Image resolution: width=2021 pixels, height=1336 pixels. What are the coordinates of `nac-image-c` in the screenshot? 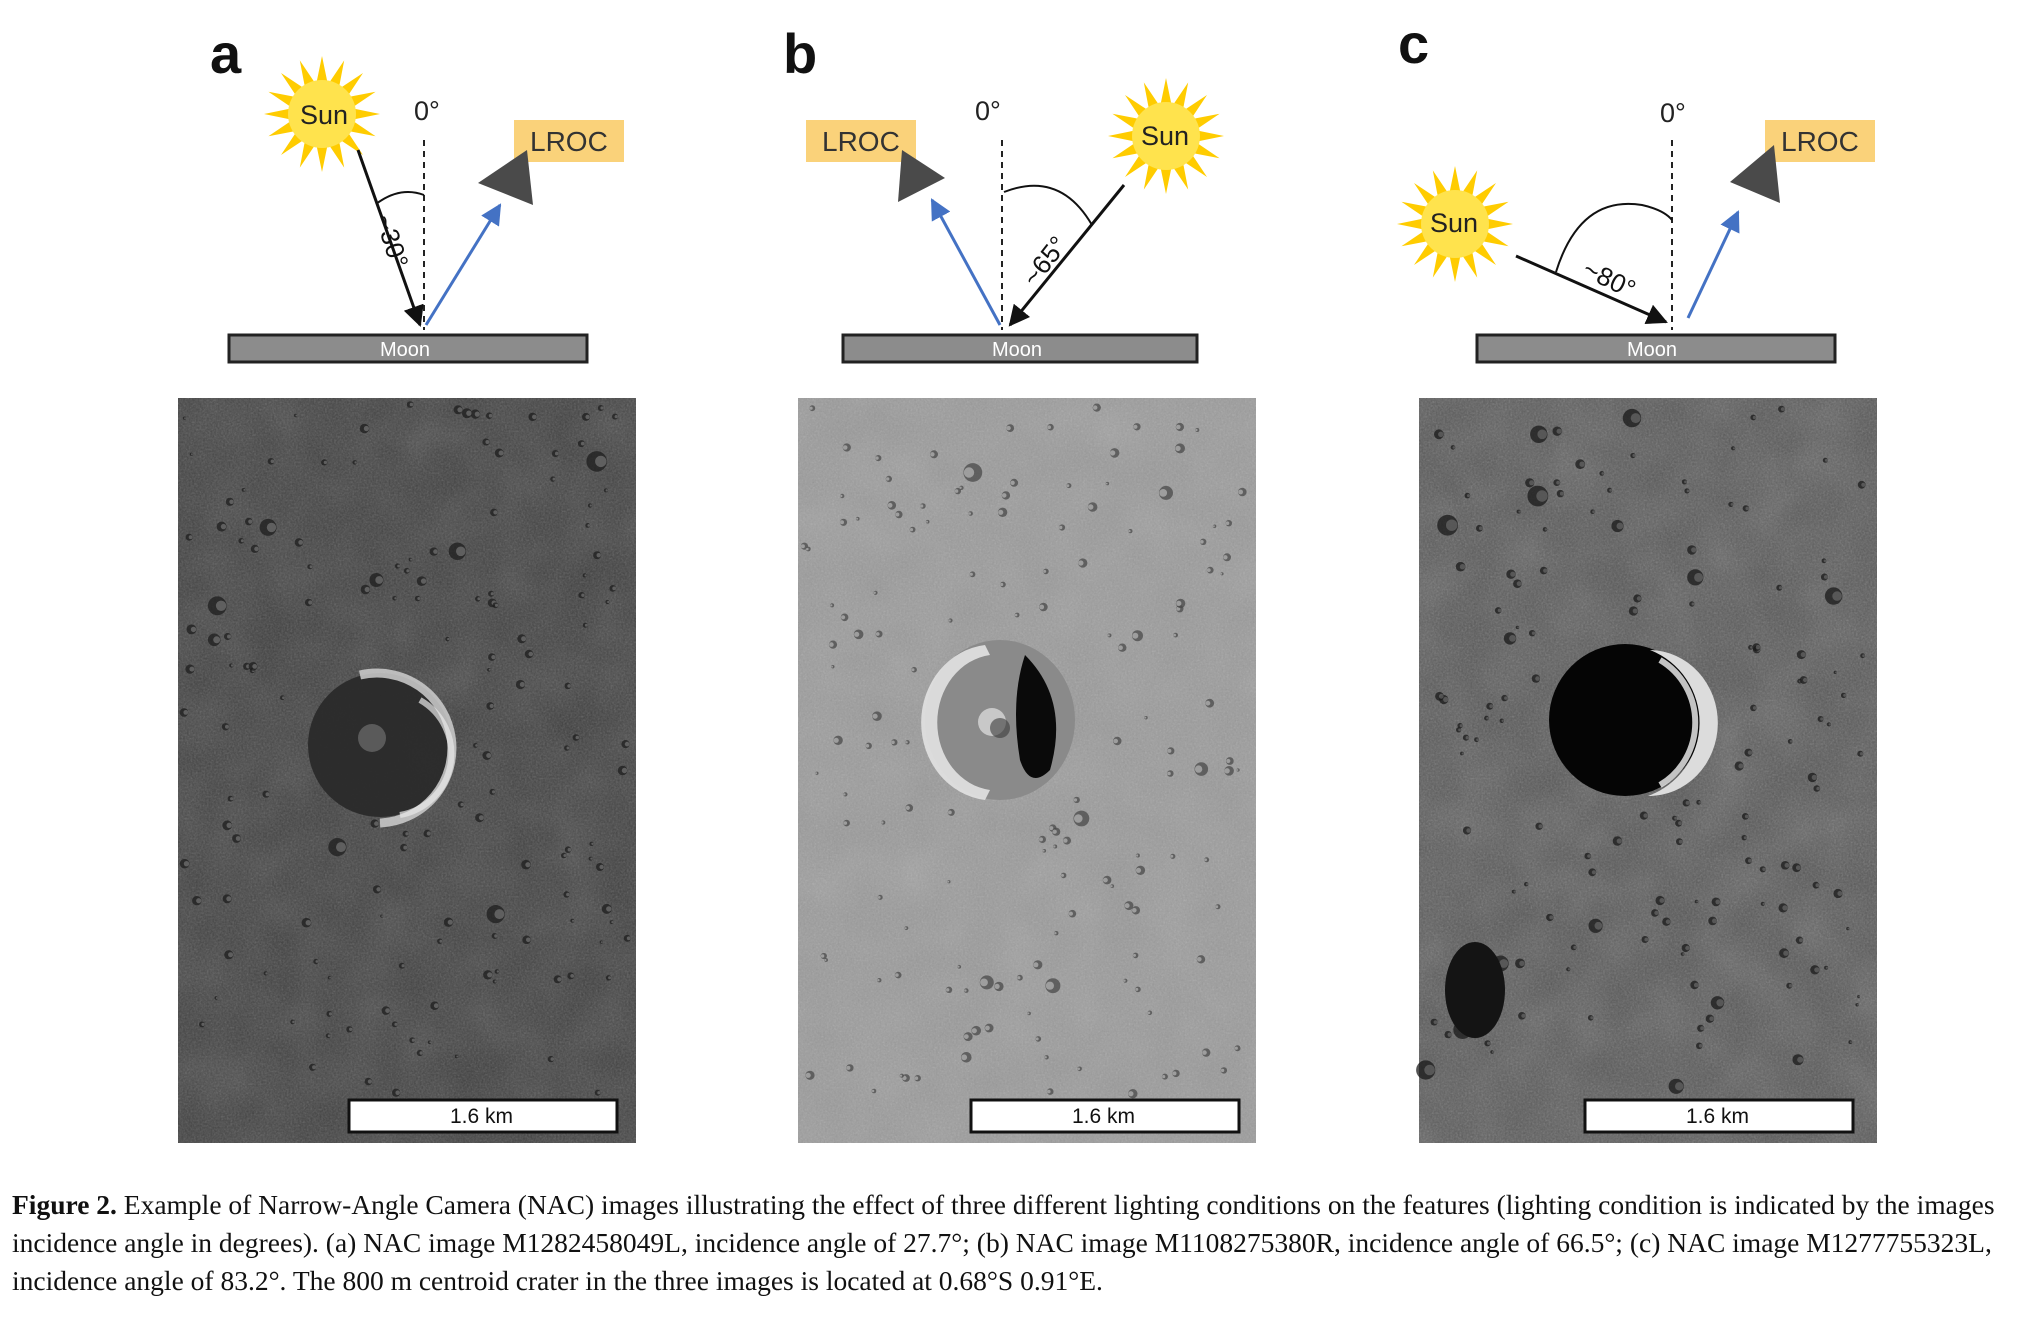 It's located at (1646, 770).